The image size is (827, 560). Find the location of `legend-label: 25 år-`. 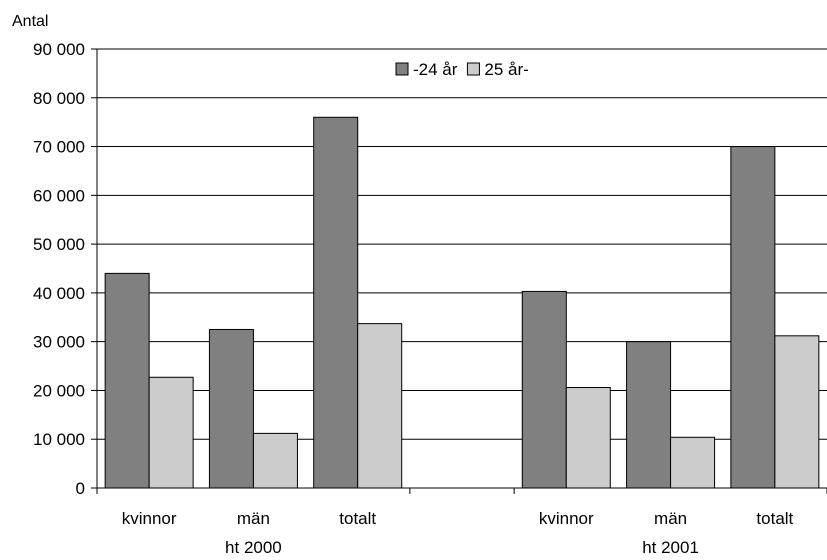

legend-label: 25 år- is located at coordinates (506, 69).